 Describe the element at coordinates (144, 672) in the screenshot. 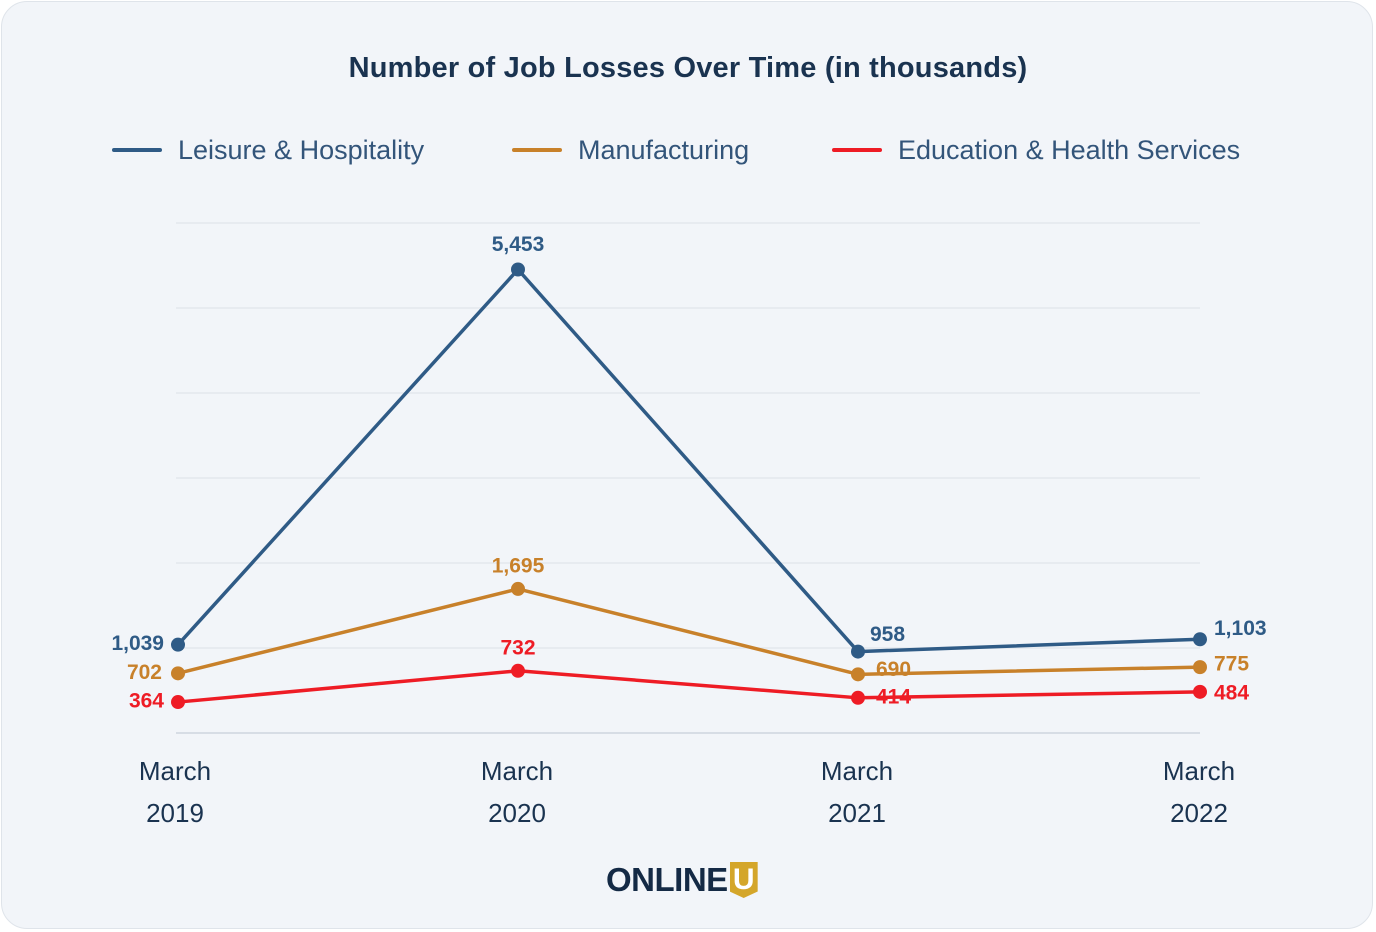

I see `data-label: 702` at that location.